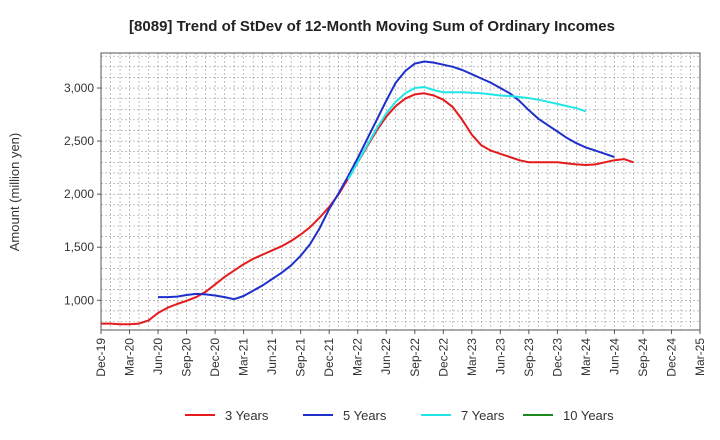 Image resolution: width=720 pixels, height=440 pixels. I want to click on x-tick-label: Dec-23, so click(557, 357).